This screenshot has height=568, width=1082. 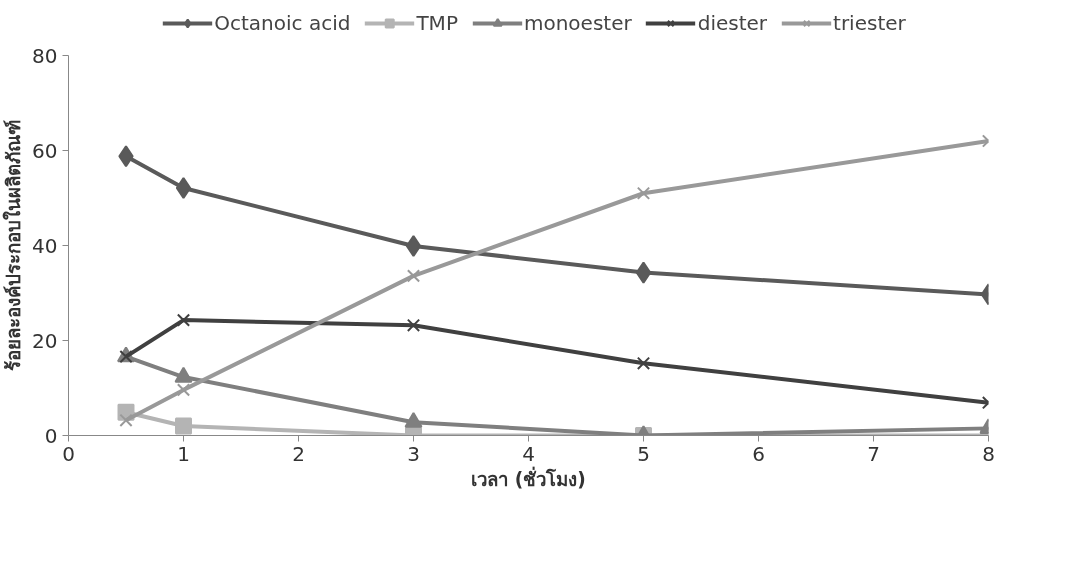 I want to click on x-axis-title: เวลา (ชั่วโมง), so click(x=528, y=477).